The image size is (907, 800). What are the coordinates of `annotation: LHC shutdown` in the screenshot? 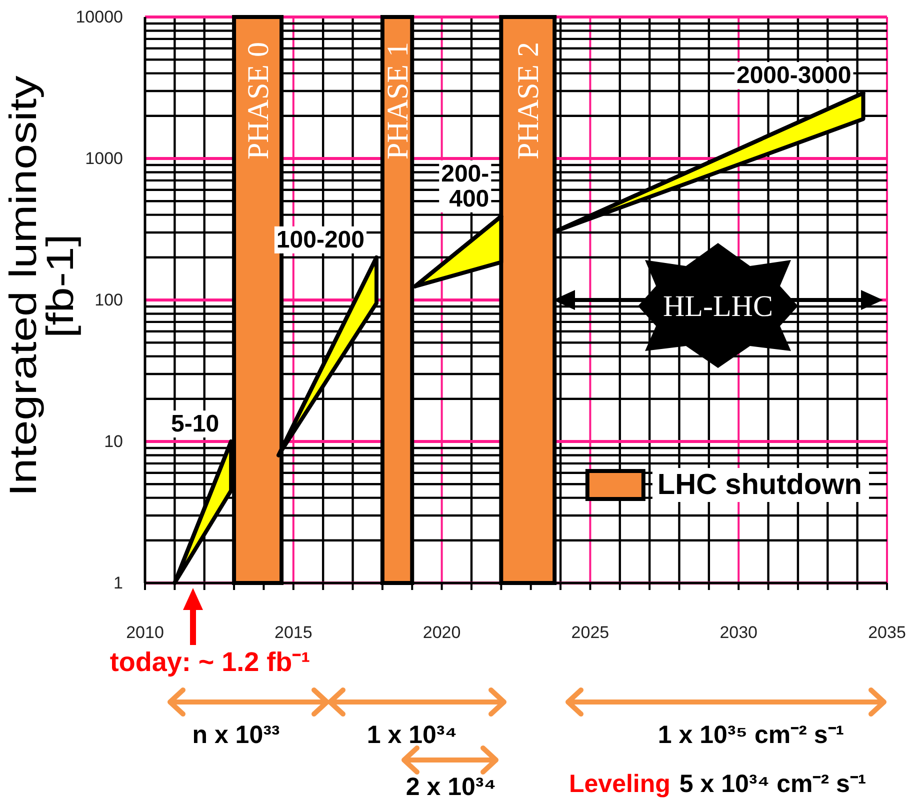 It's located at (759, 485).